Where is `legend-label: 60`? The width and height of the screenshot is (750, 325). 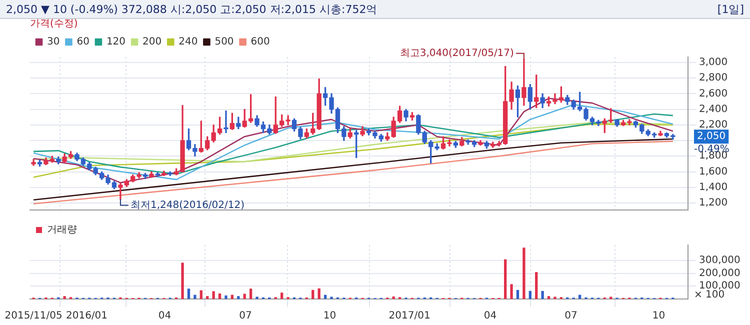
legend-label: 60 is located at coordinates (83, 42).